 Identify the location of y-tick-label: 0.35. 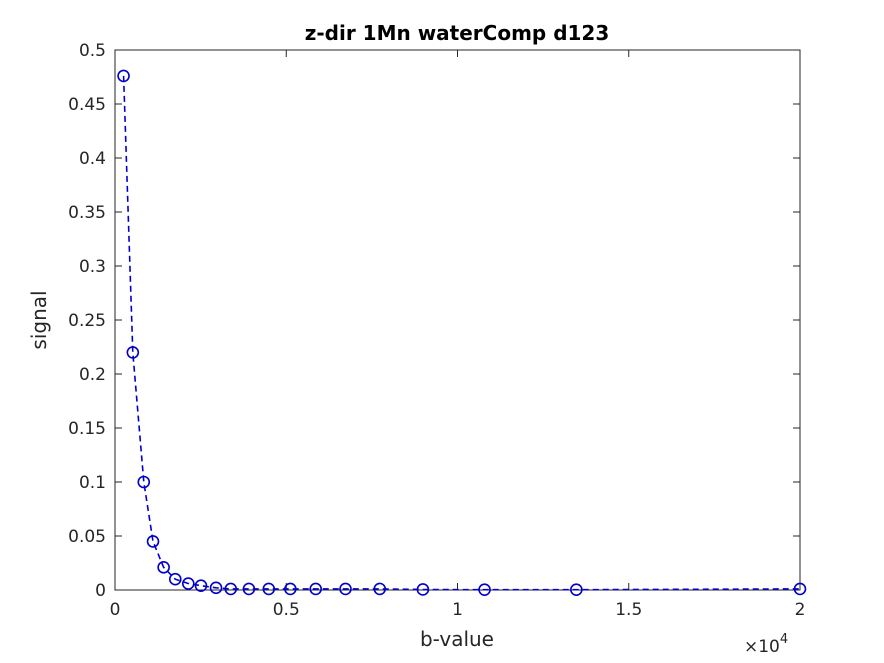
(87, 213).